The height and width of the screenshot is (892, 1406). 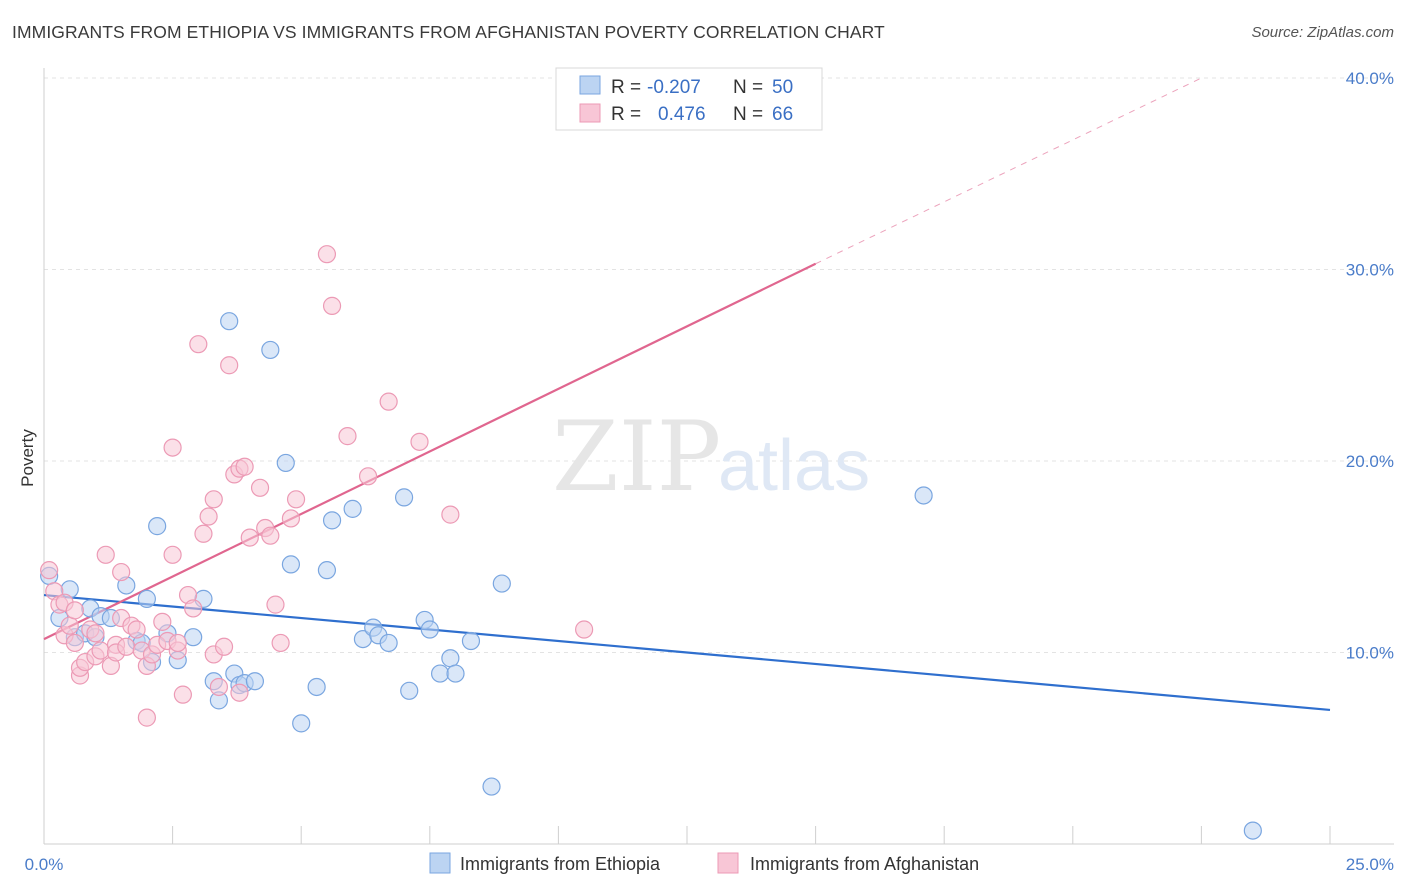 What do you see at coordinates (590, 85) in the screenshot?
I see `legend-swatch-ethiopia` at bounding box center [590, 85].